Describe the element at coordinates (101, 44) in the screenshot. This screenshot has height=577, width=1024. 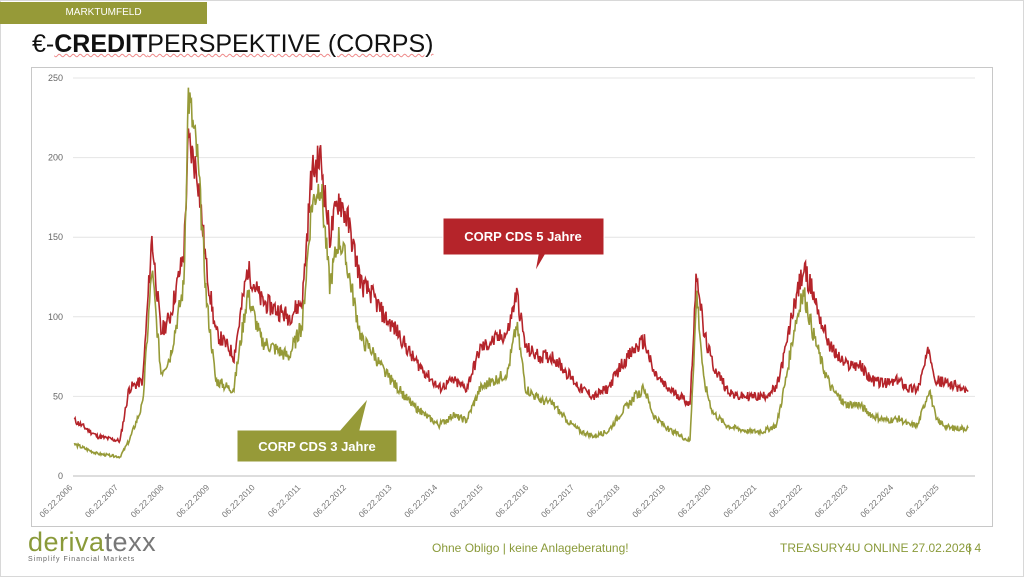
I see `title-bold: CREDIT` at that location.